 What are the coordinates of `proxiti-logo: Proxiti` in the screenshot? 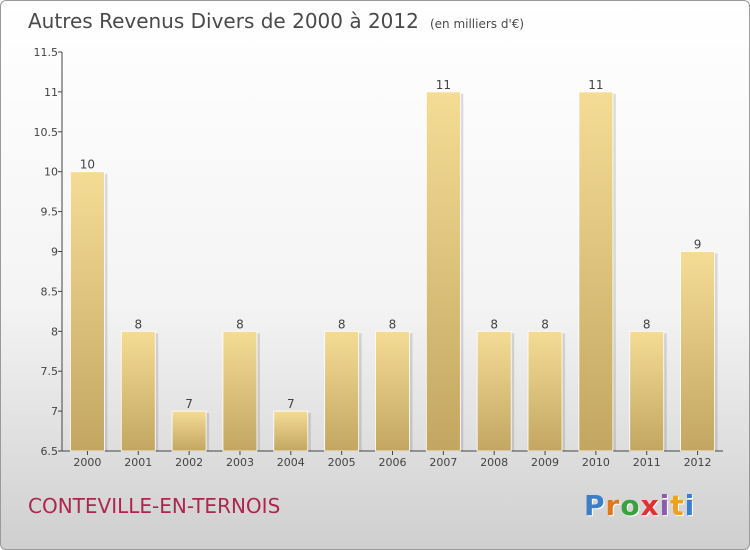 It's located at (639, 505).